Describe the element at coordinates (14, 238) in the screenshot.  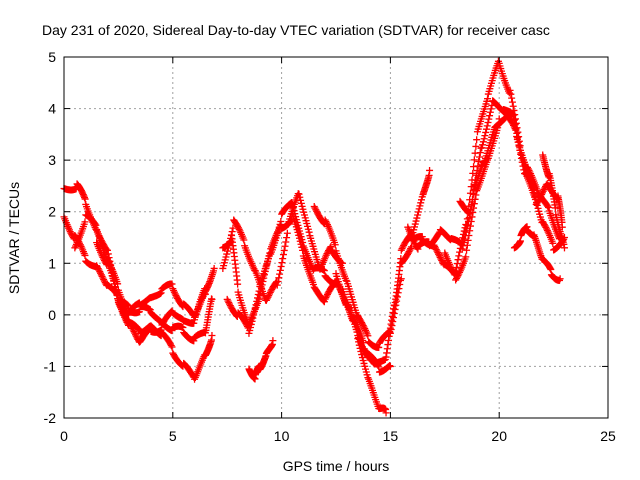
I see `y-axis-label: SDTVAR / TECUs` at that location.